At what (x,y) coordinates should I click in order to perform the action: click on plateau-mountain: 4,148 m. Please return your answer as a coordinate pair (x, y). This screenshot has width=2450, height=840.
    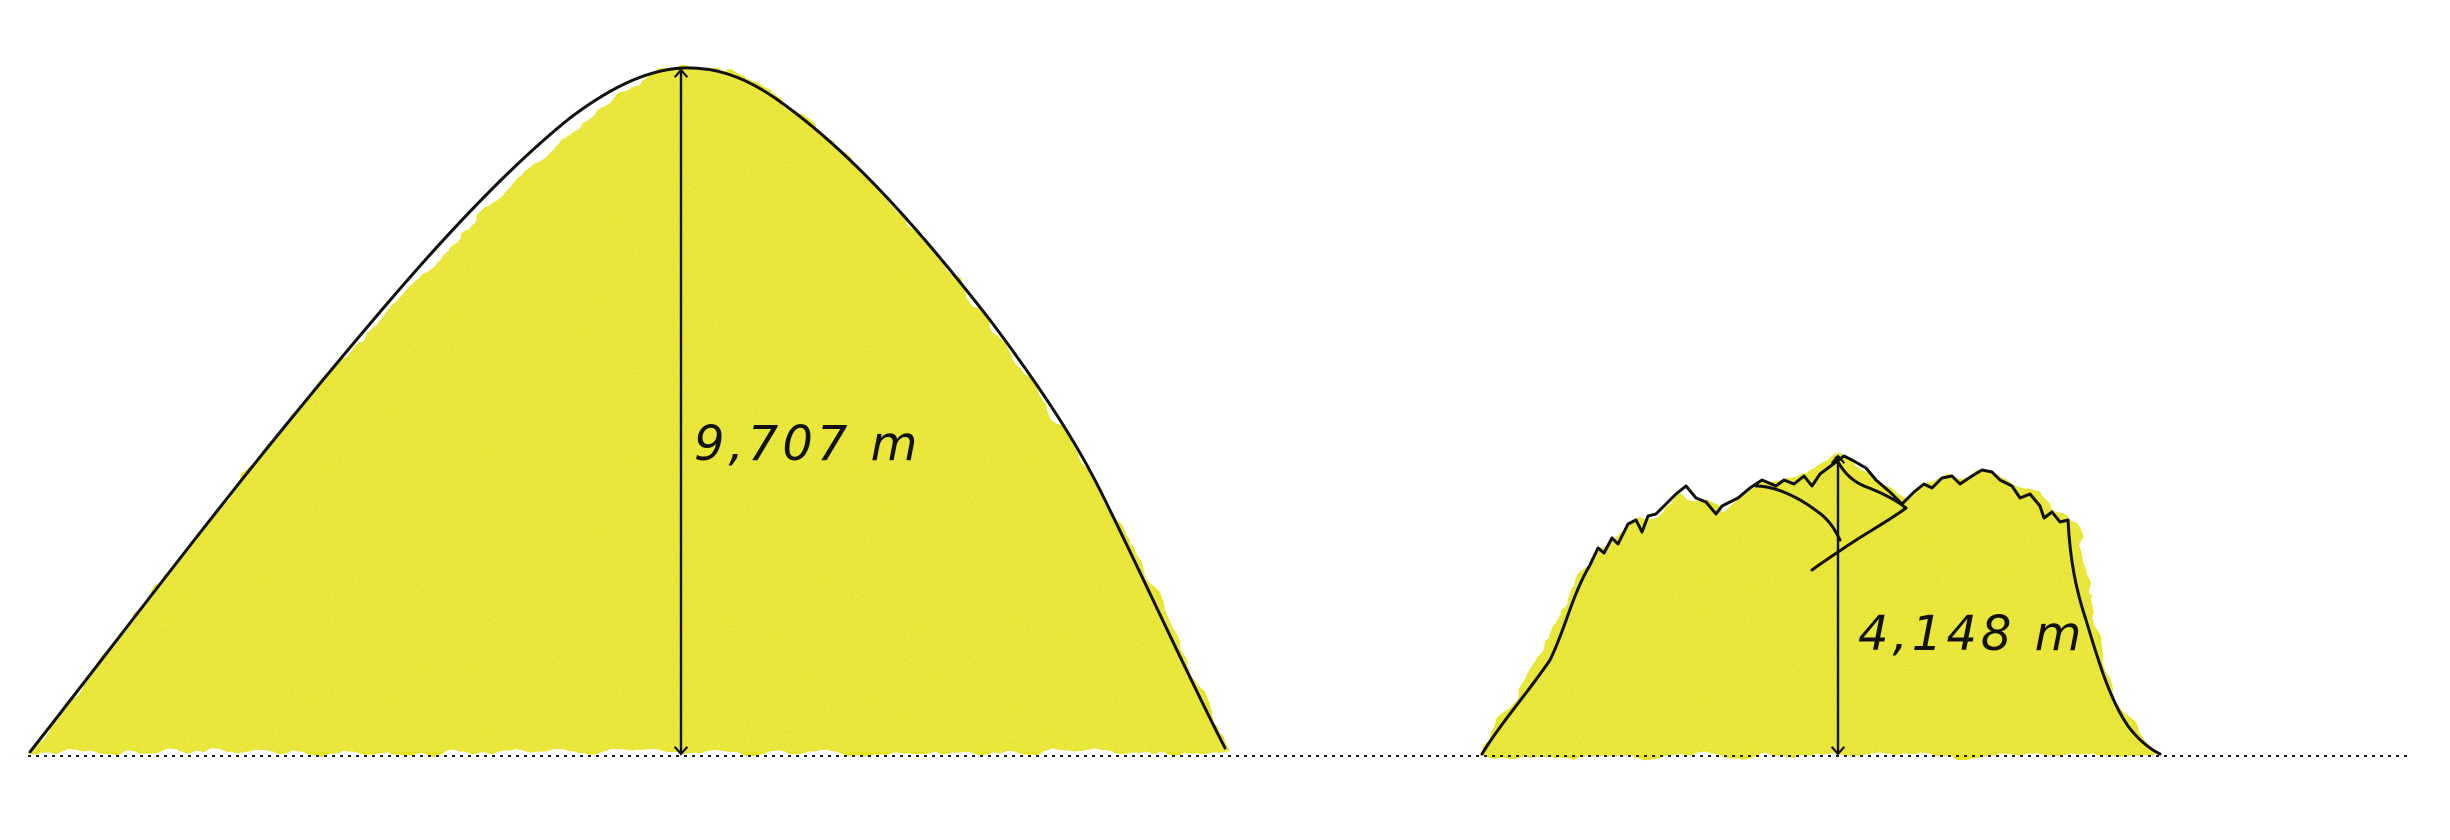
    Looking at the image, I should click on (1820, 605).